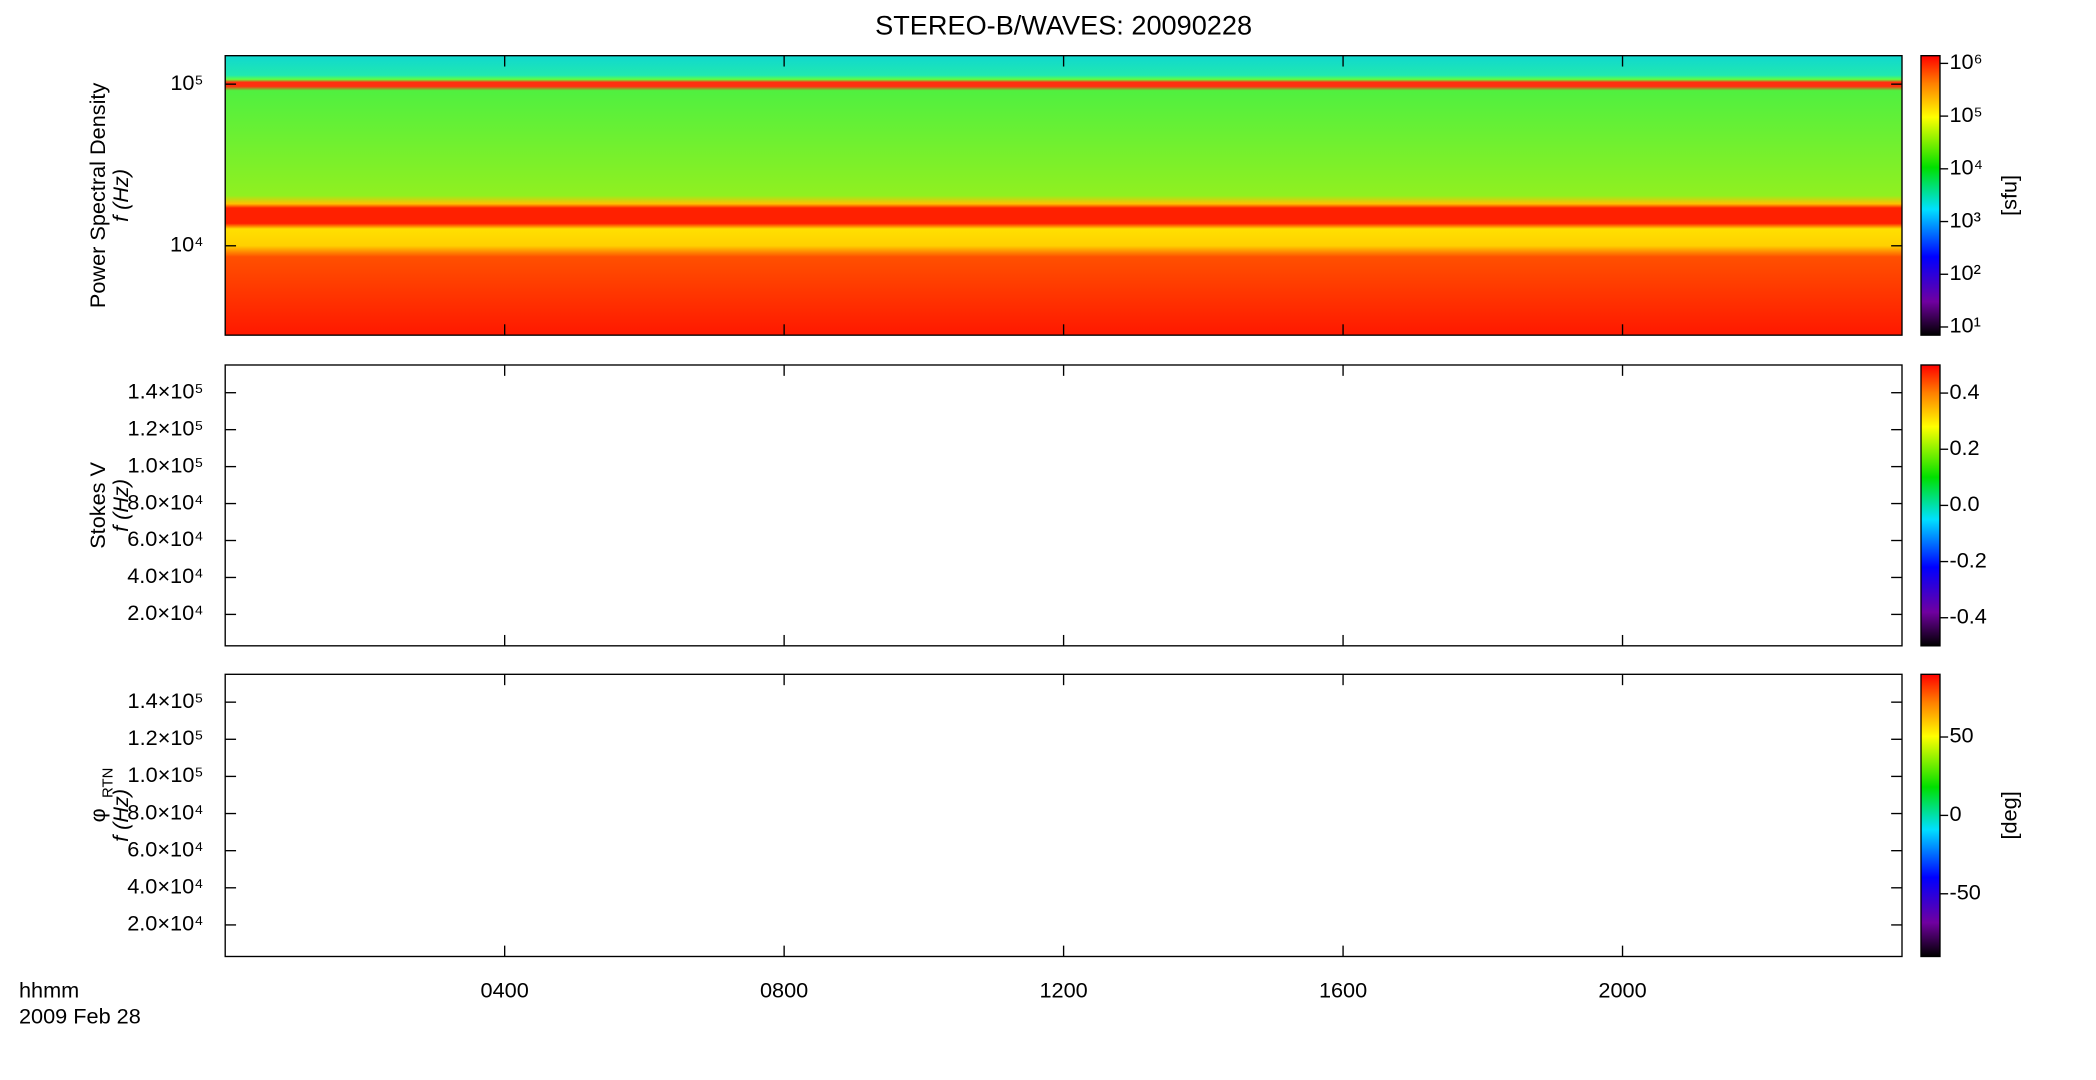 The height and width of the screenshot is (1080, 2096). What do you see at coordinates (1961, 735) in the screenshot?
I see `colorbar-tick-label: 50` at bounding box center [1961, 735].